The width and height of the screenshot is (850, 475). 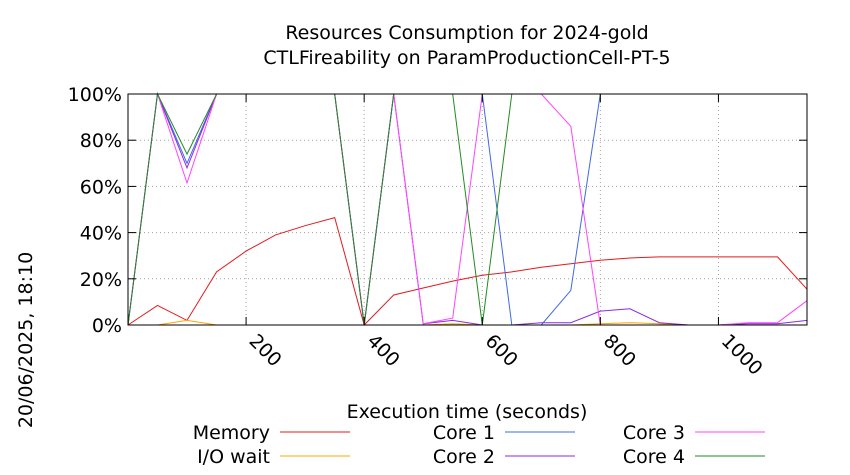 What do you see at coordinates (654, 457) in the screenshot?
I see `legend-label: Core 4` at bounding box center [654, 457].